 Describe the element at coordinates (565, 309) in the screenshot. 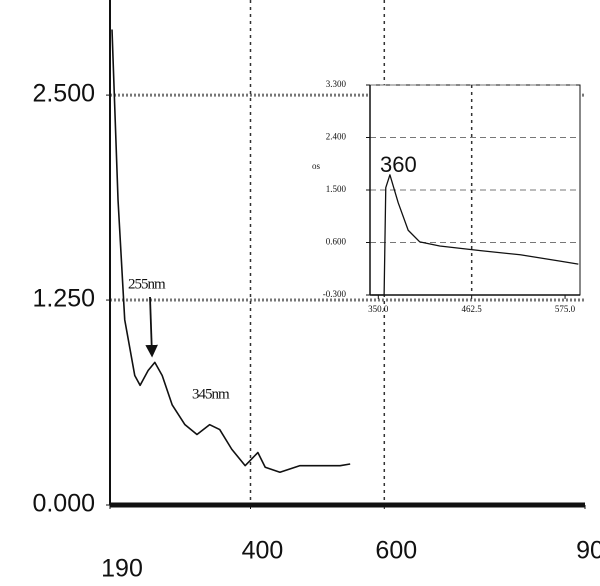

I see `x-tick-label: 575.0` at that location.